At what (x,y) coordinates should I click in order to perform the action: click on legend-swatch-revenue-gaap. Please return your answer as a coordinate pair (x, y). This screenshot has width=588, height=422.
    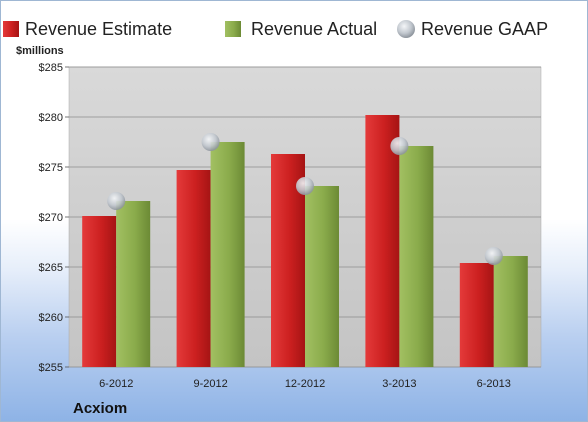
    Looking at the image, I should click on (406, 29).